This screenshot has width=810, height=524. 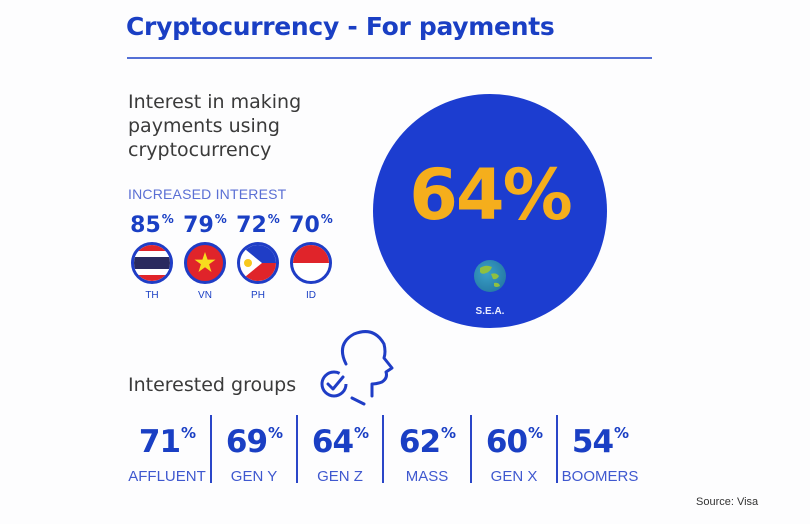 I want to click on group-gen-x: 60% GEN X, so click(x=514, y=449).